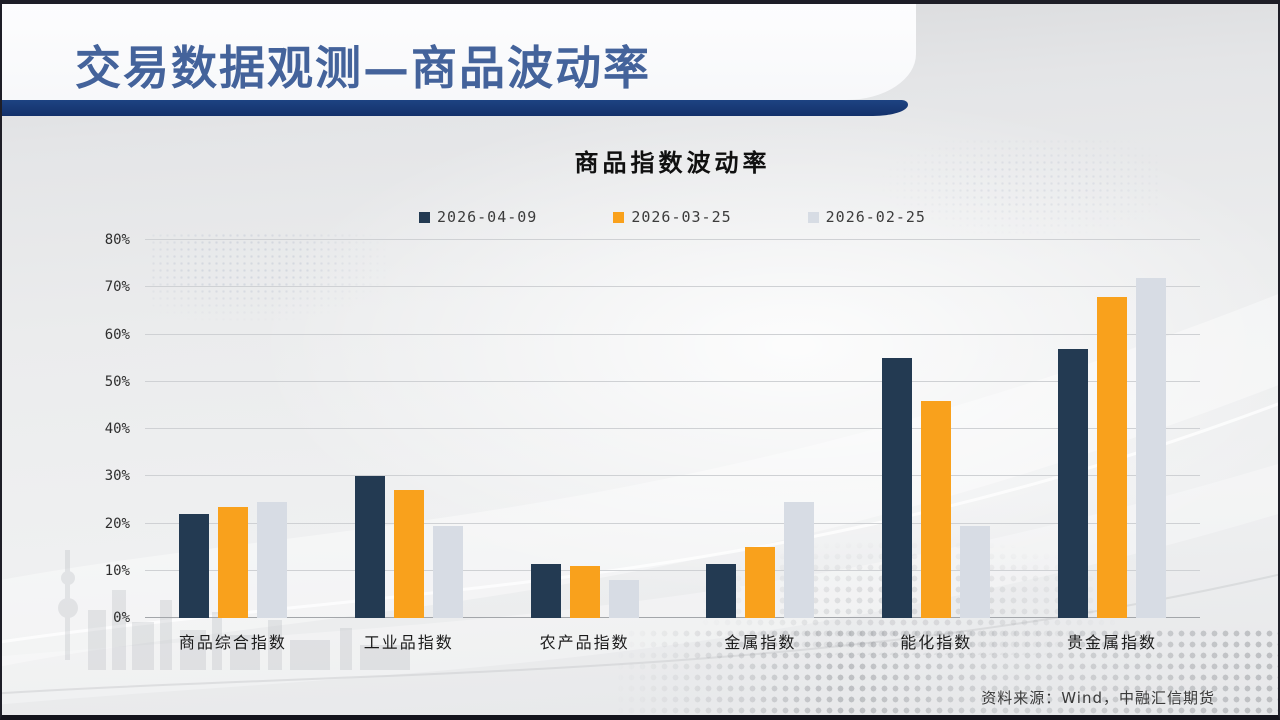 The image size is (1280, 720). I want to click on bar-group: 金属指数, so click(760, 446).